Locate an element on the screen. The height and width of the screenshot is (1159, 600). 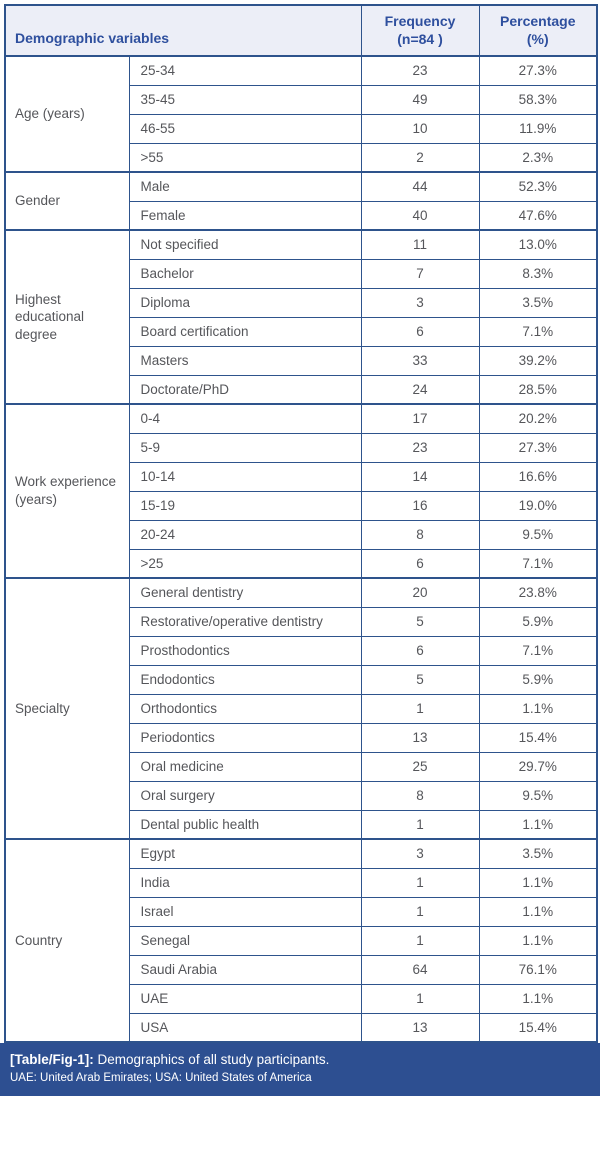
category-cell: Egypt is located at coordinates (245, 853).